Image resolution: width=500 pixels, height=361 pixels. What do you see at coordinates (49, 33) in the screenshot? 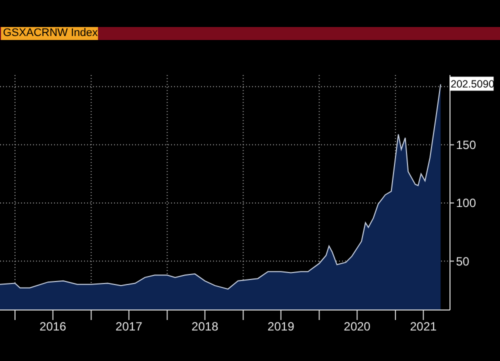
I see `chart-title: GSXACRNW Index` at bounding box center [49, 33].